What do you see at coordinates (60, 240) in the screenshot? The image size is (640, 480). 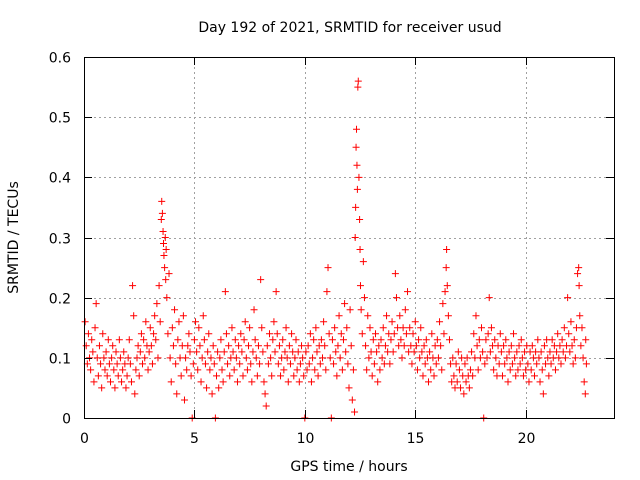 I see `y-tick-label: 0.3` at bounding box center [60, 240].